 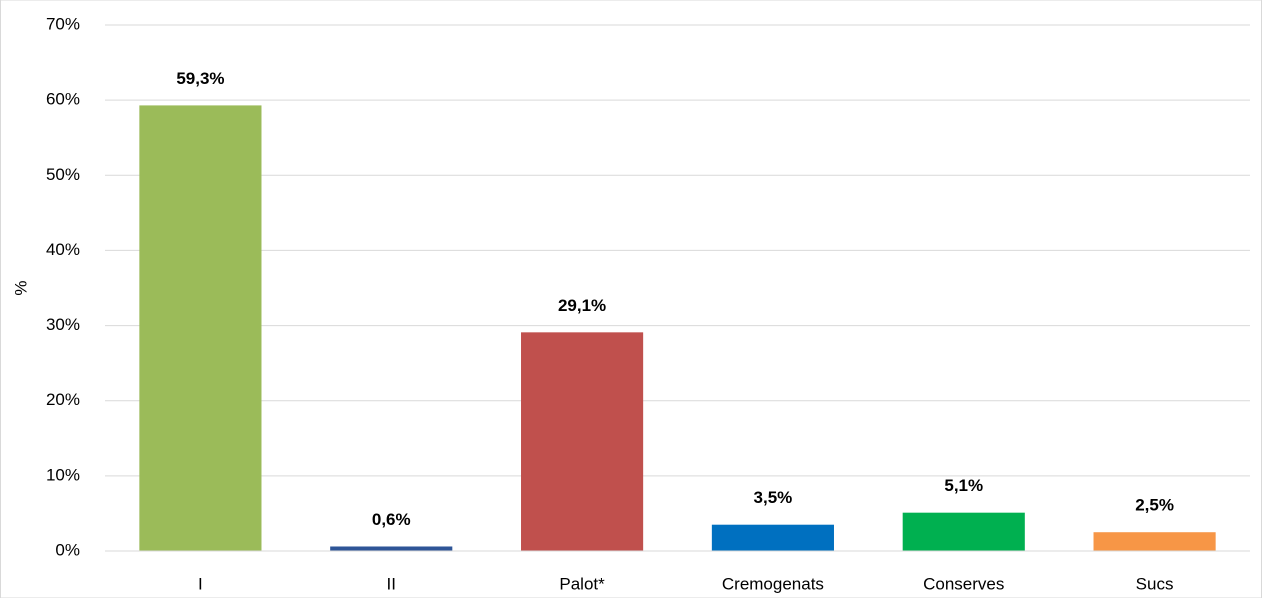 What do you see at coordinates (67, 549) in the screenshot?
I see `y-tick-label: 0%` at bounding box center [67, 549].